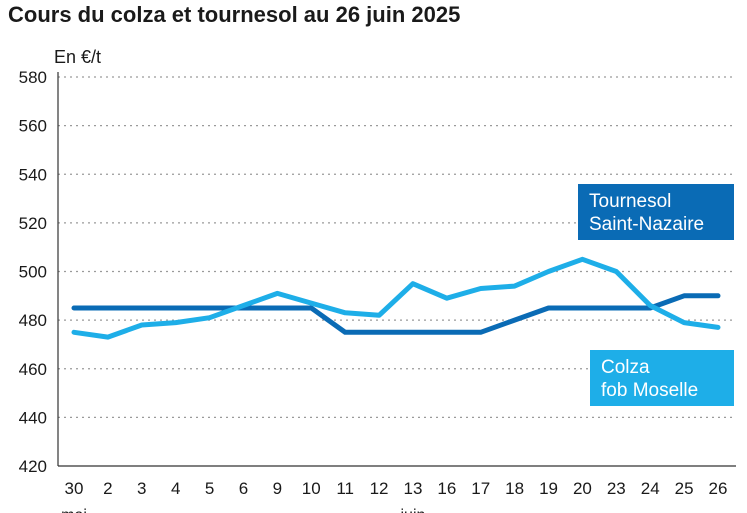 This screenshot has height=513, width=747. What do you see at coordinates (412, 510) in the screenshot?
I see `month-label: juin` at bounding box center [412, 510].